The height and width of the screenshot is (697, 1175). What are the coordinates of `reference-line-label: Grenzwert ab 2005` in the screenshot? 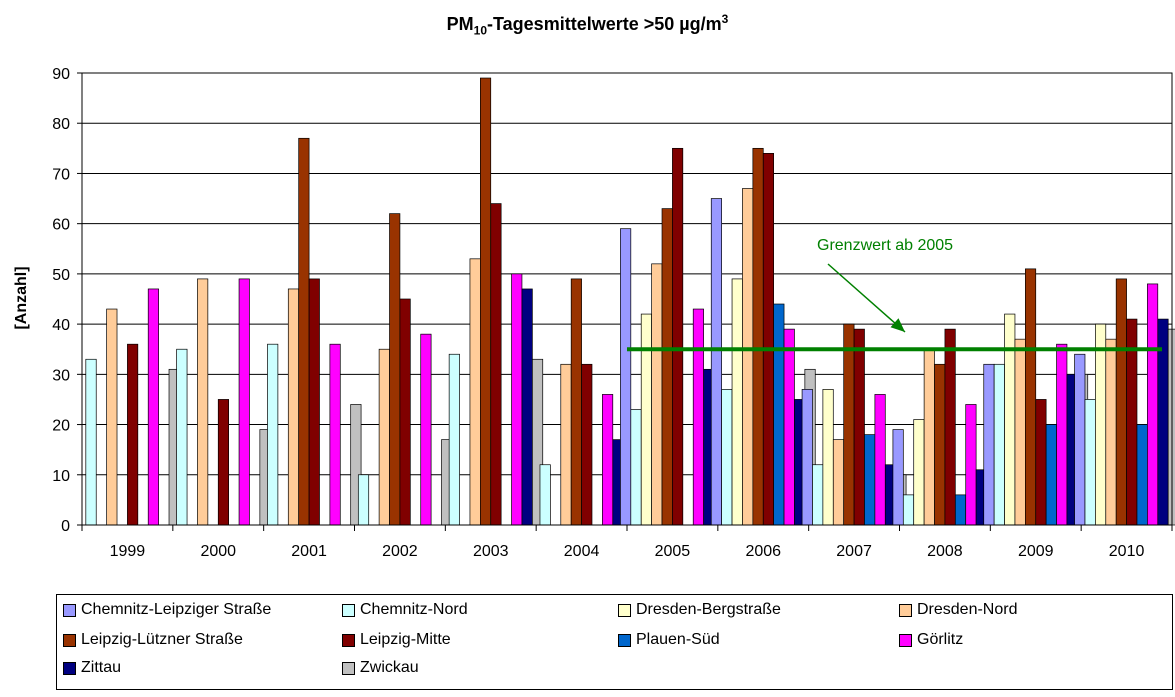 It's located at (885, 245).